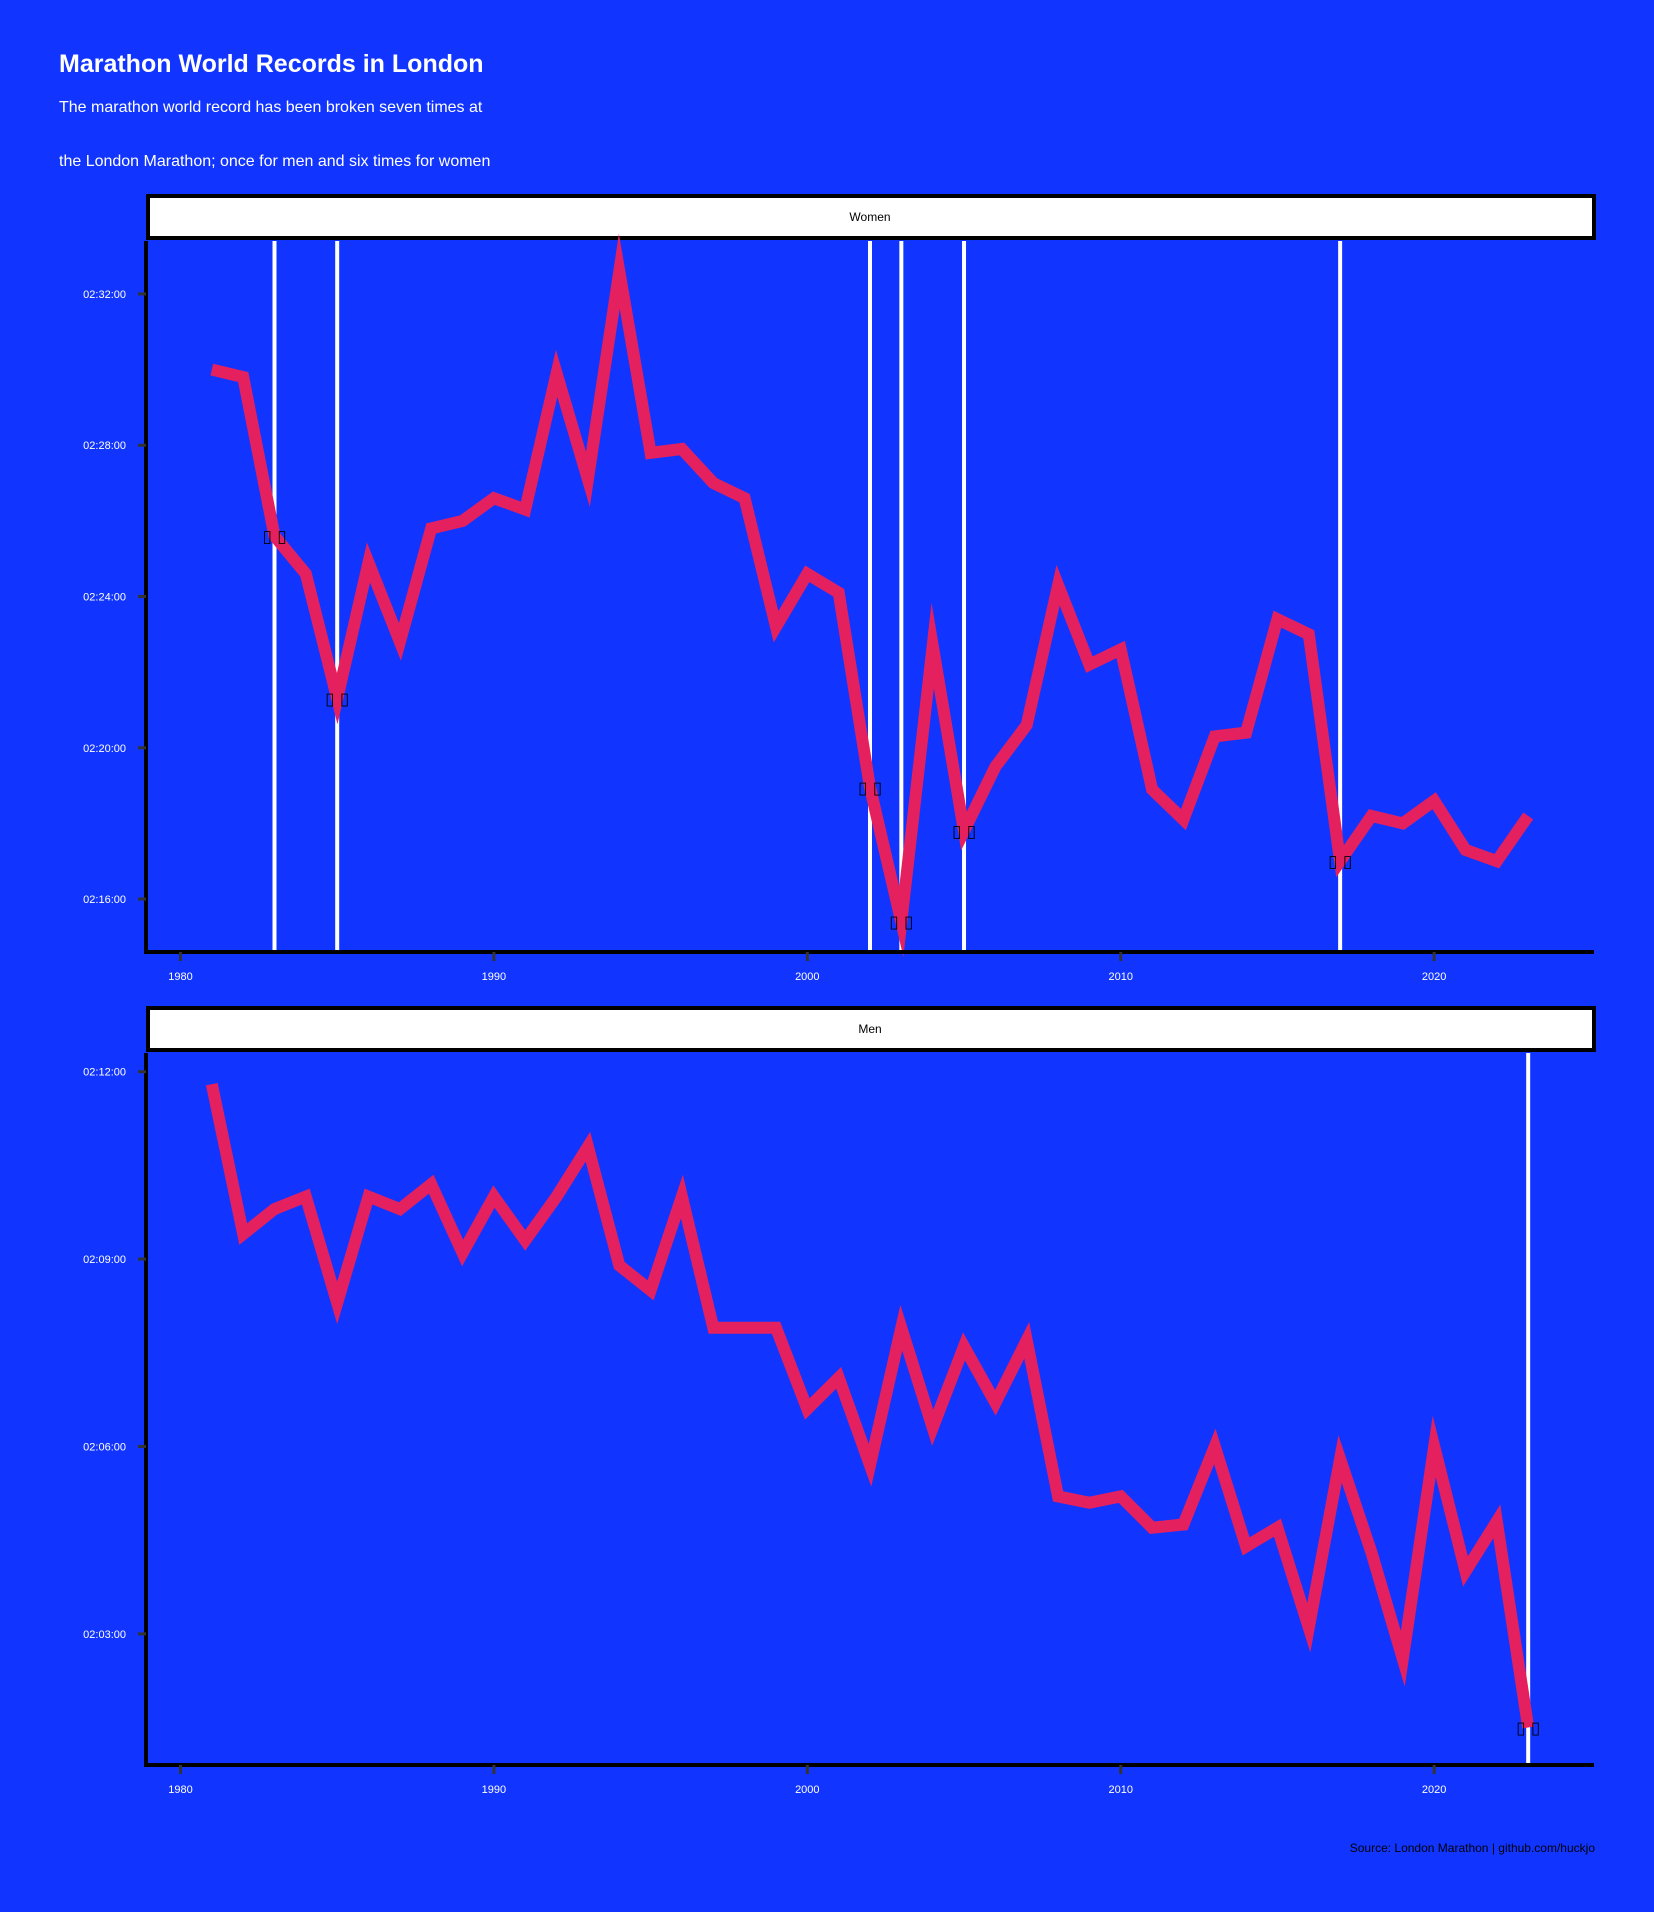  Describe the element at coordinates (271, 64) in the screenshot. I see `chart-title: Marathon World Records in London` at that location.